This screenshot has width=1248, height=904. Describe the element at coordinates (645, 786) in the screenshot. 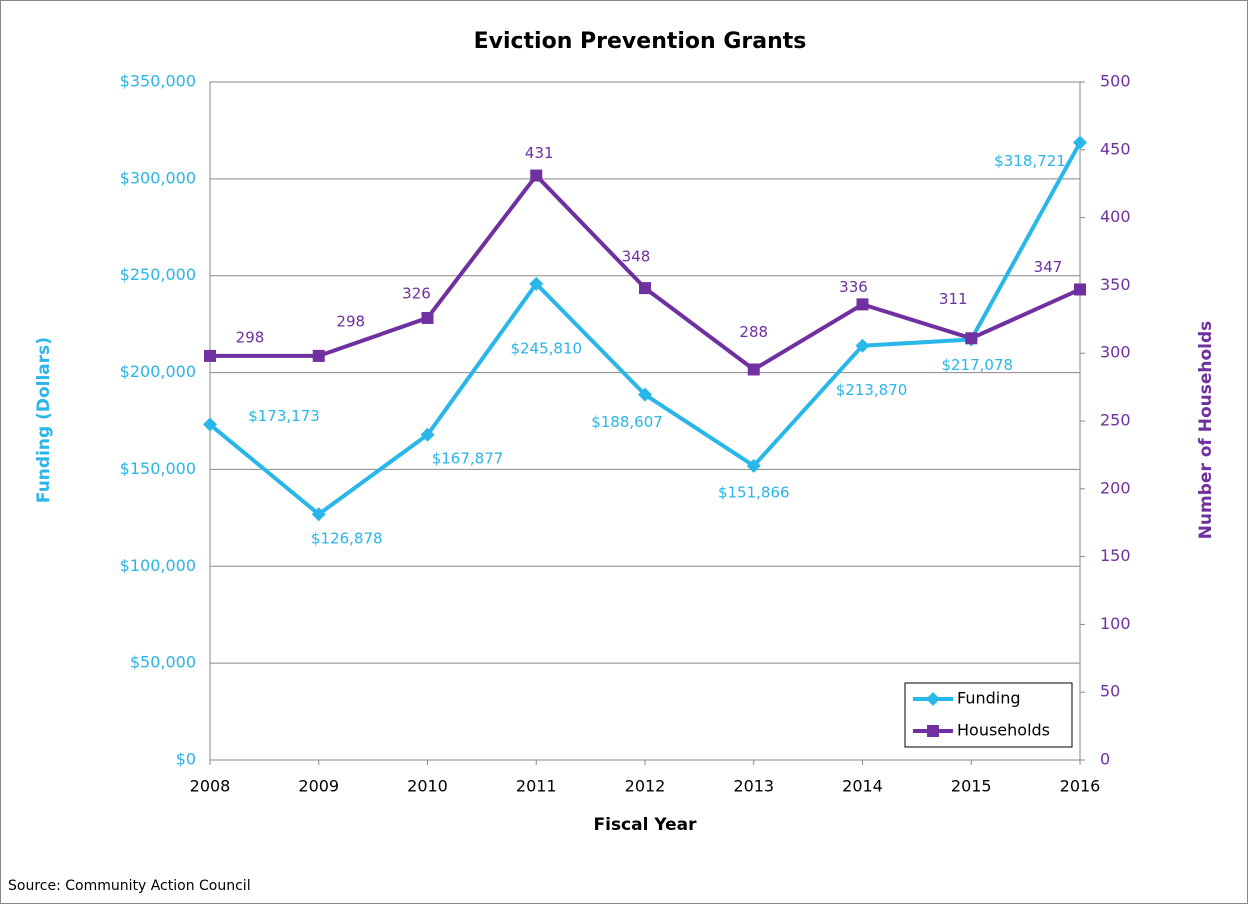

I see `x-tick-label: 2012` at that location.